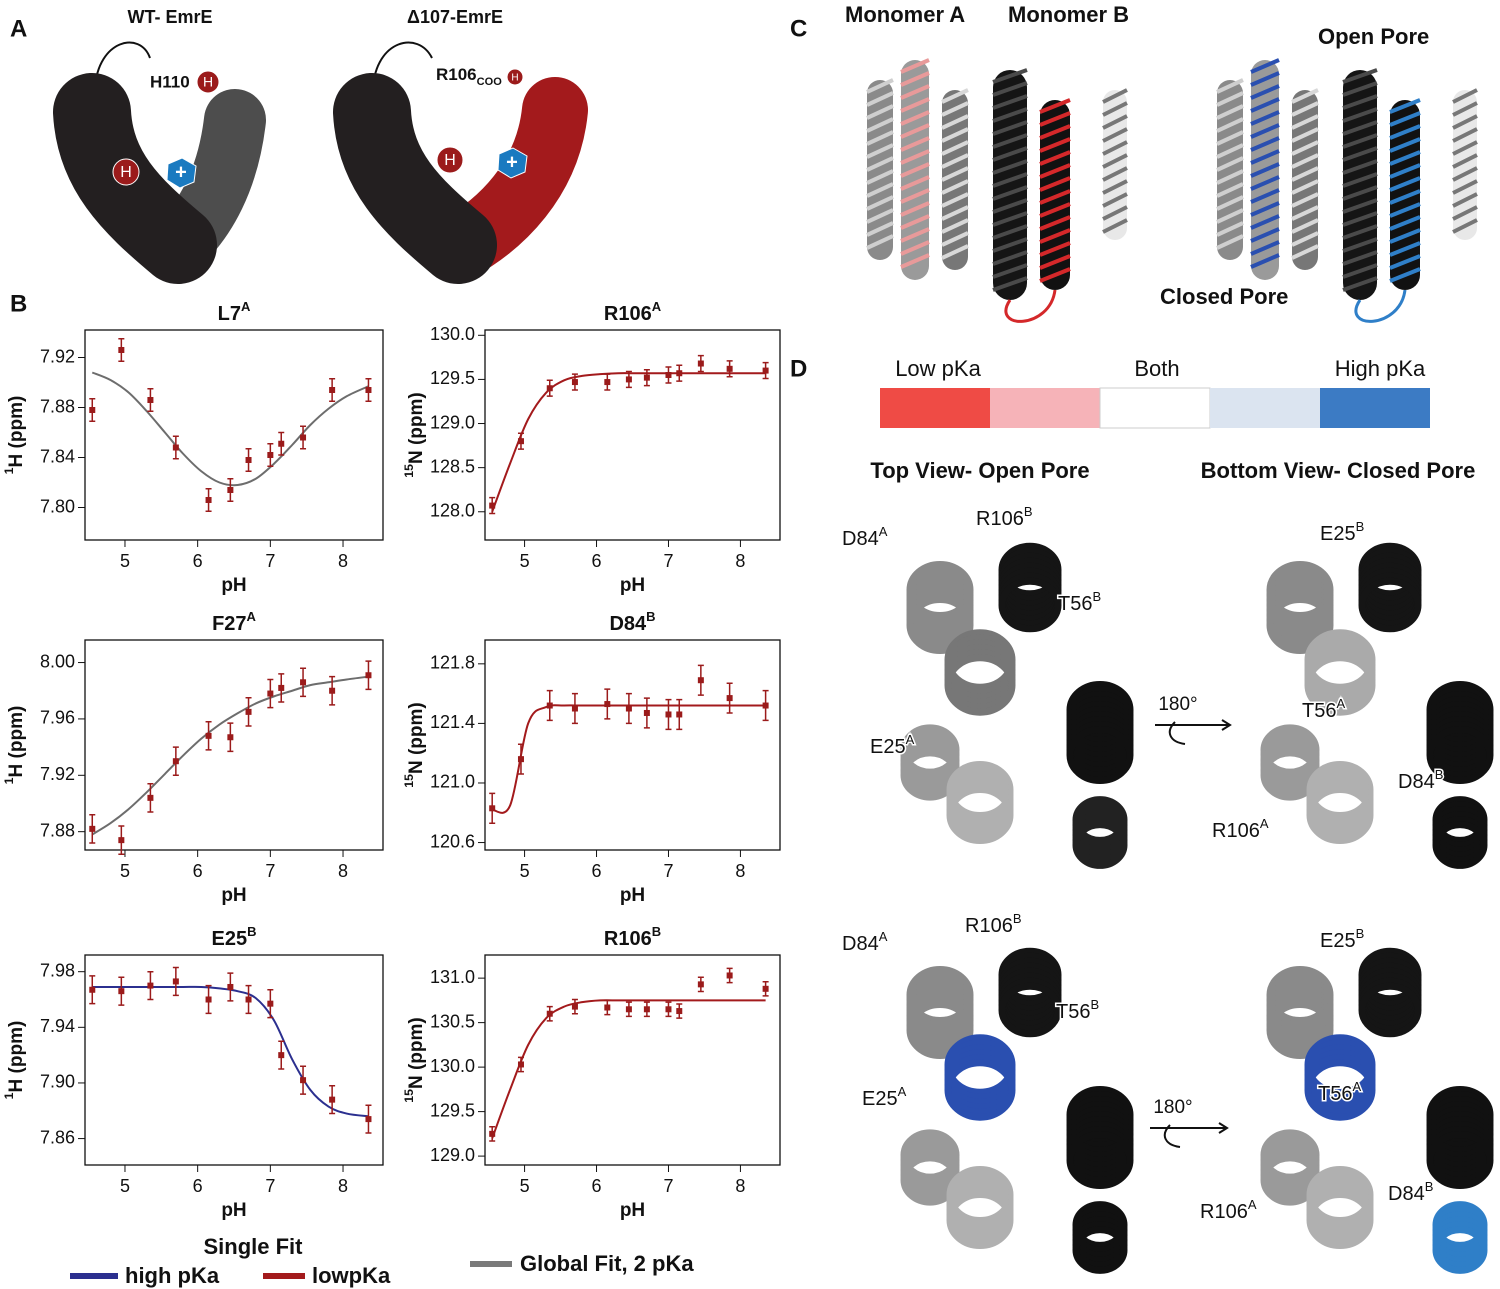 Image resolution: width=1500 pixels, height=1289 pixels. I want to click on chart-title-part: A, so click(252, 616).